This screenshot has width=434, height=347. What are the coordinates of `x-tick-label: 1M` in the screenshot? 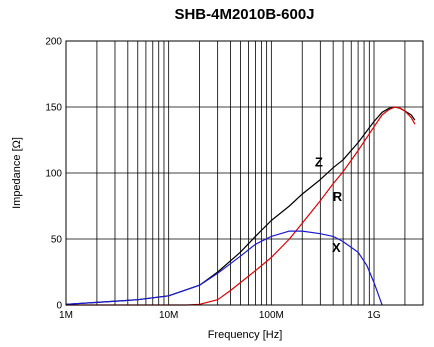 It's located at (66, 315).